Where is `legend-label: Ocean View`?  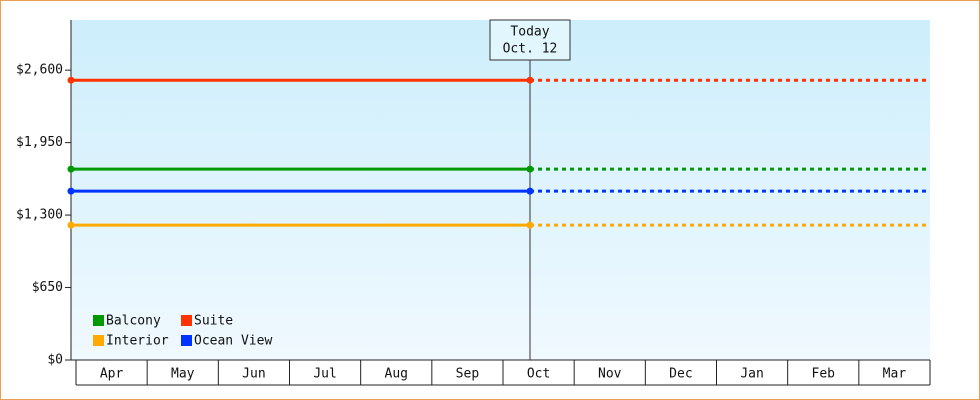 legend-label: Ocean View is located at coordinates (233, 341).